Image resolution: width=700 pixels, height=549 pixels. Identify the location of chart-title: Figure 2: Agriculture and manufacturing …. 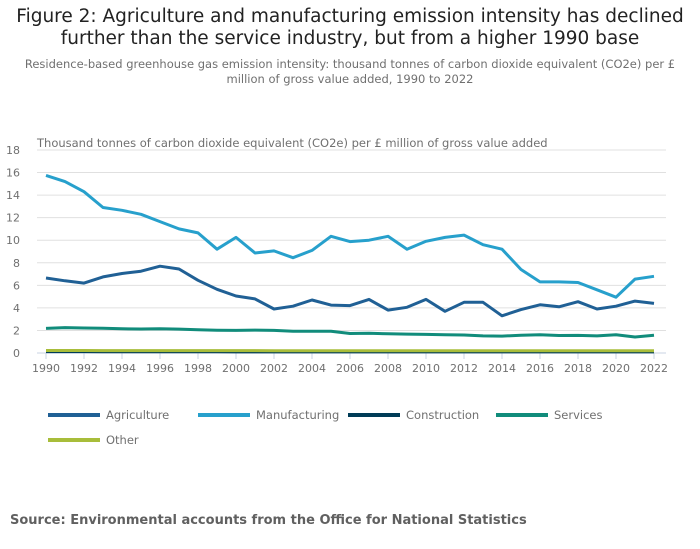
(350, 27).